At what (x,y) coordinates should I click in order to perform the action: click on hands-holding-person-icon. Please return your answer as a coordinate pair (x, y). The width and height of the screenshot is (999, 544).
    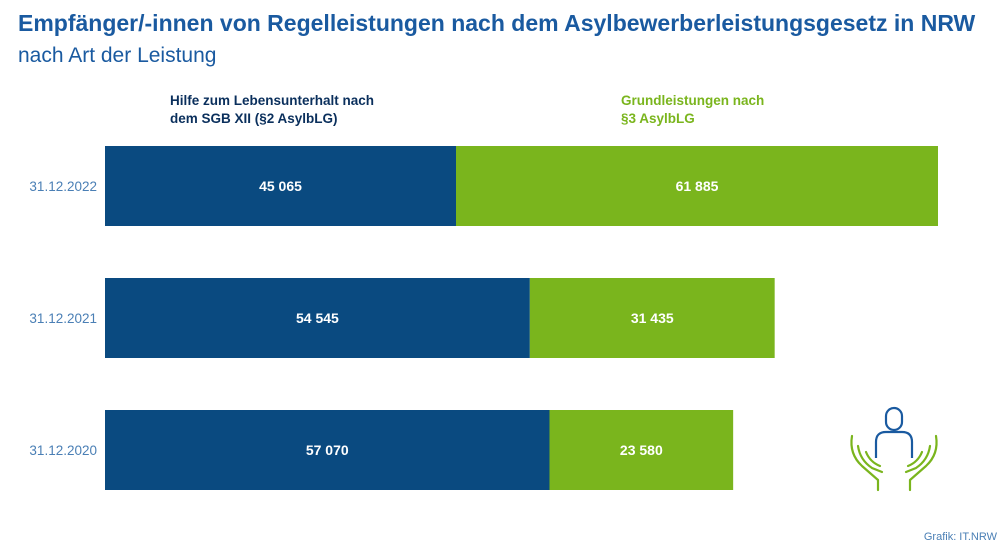
    Looking at the image, I should click on (894, 449).